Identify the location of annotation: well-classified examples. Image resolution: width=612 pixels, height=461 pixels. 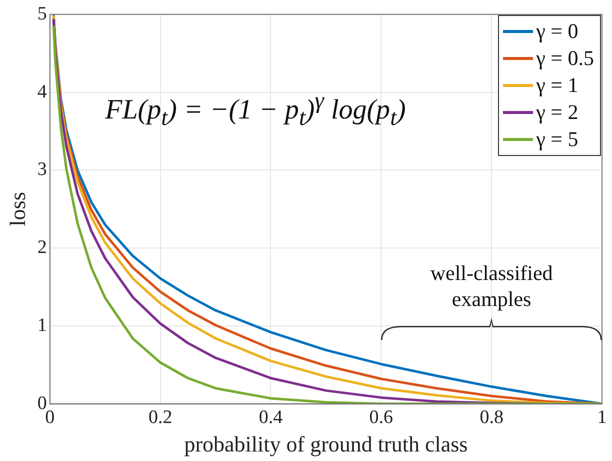
(491, 286).